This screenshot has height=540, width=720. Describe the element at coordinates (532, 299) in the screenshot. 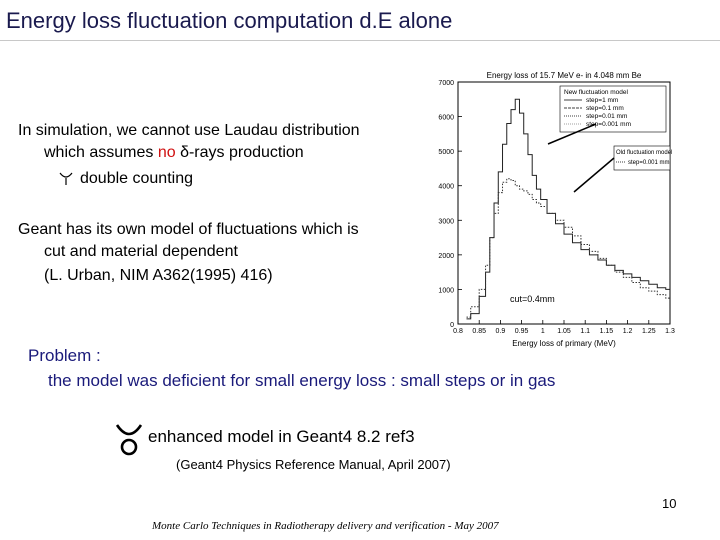

I see `cut-annotation: cut=0.4mm` at that location.